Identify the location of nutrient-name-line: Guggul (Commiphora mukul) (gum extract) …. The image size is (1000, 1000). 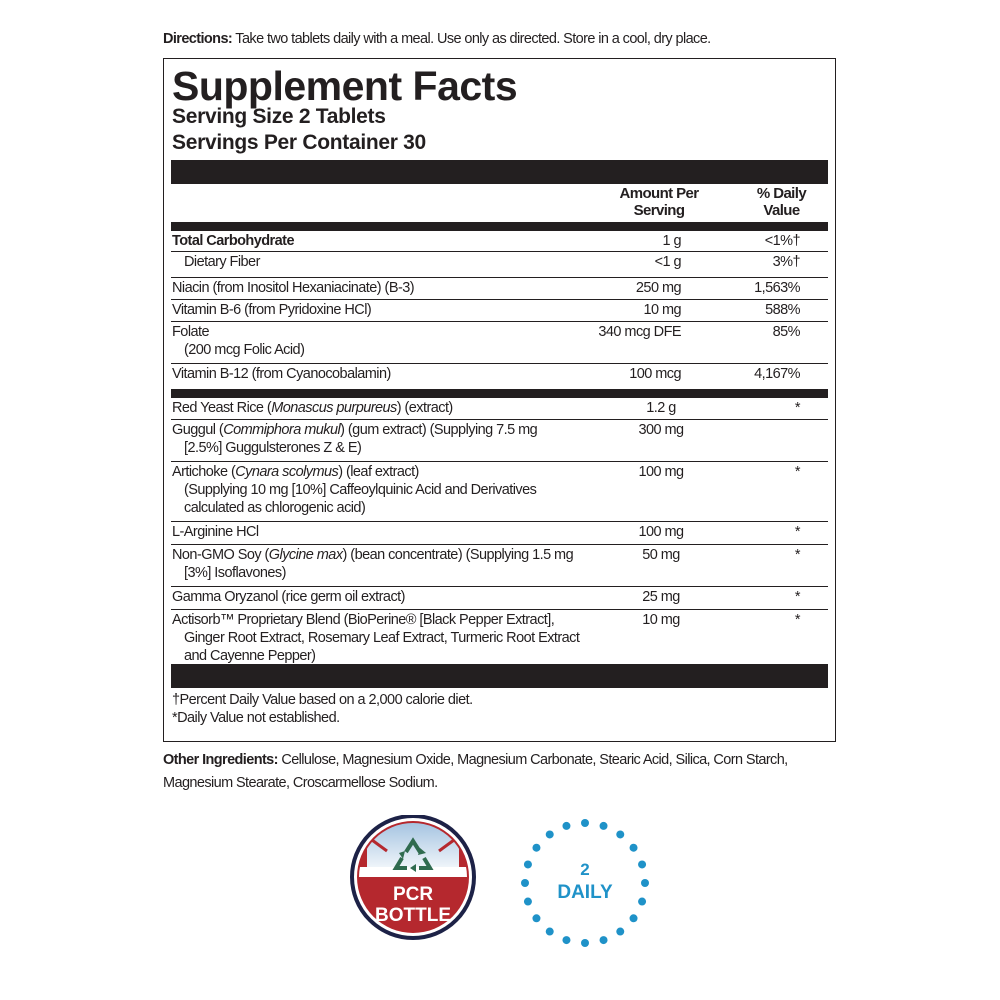
(392, 430).